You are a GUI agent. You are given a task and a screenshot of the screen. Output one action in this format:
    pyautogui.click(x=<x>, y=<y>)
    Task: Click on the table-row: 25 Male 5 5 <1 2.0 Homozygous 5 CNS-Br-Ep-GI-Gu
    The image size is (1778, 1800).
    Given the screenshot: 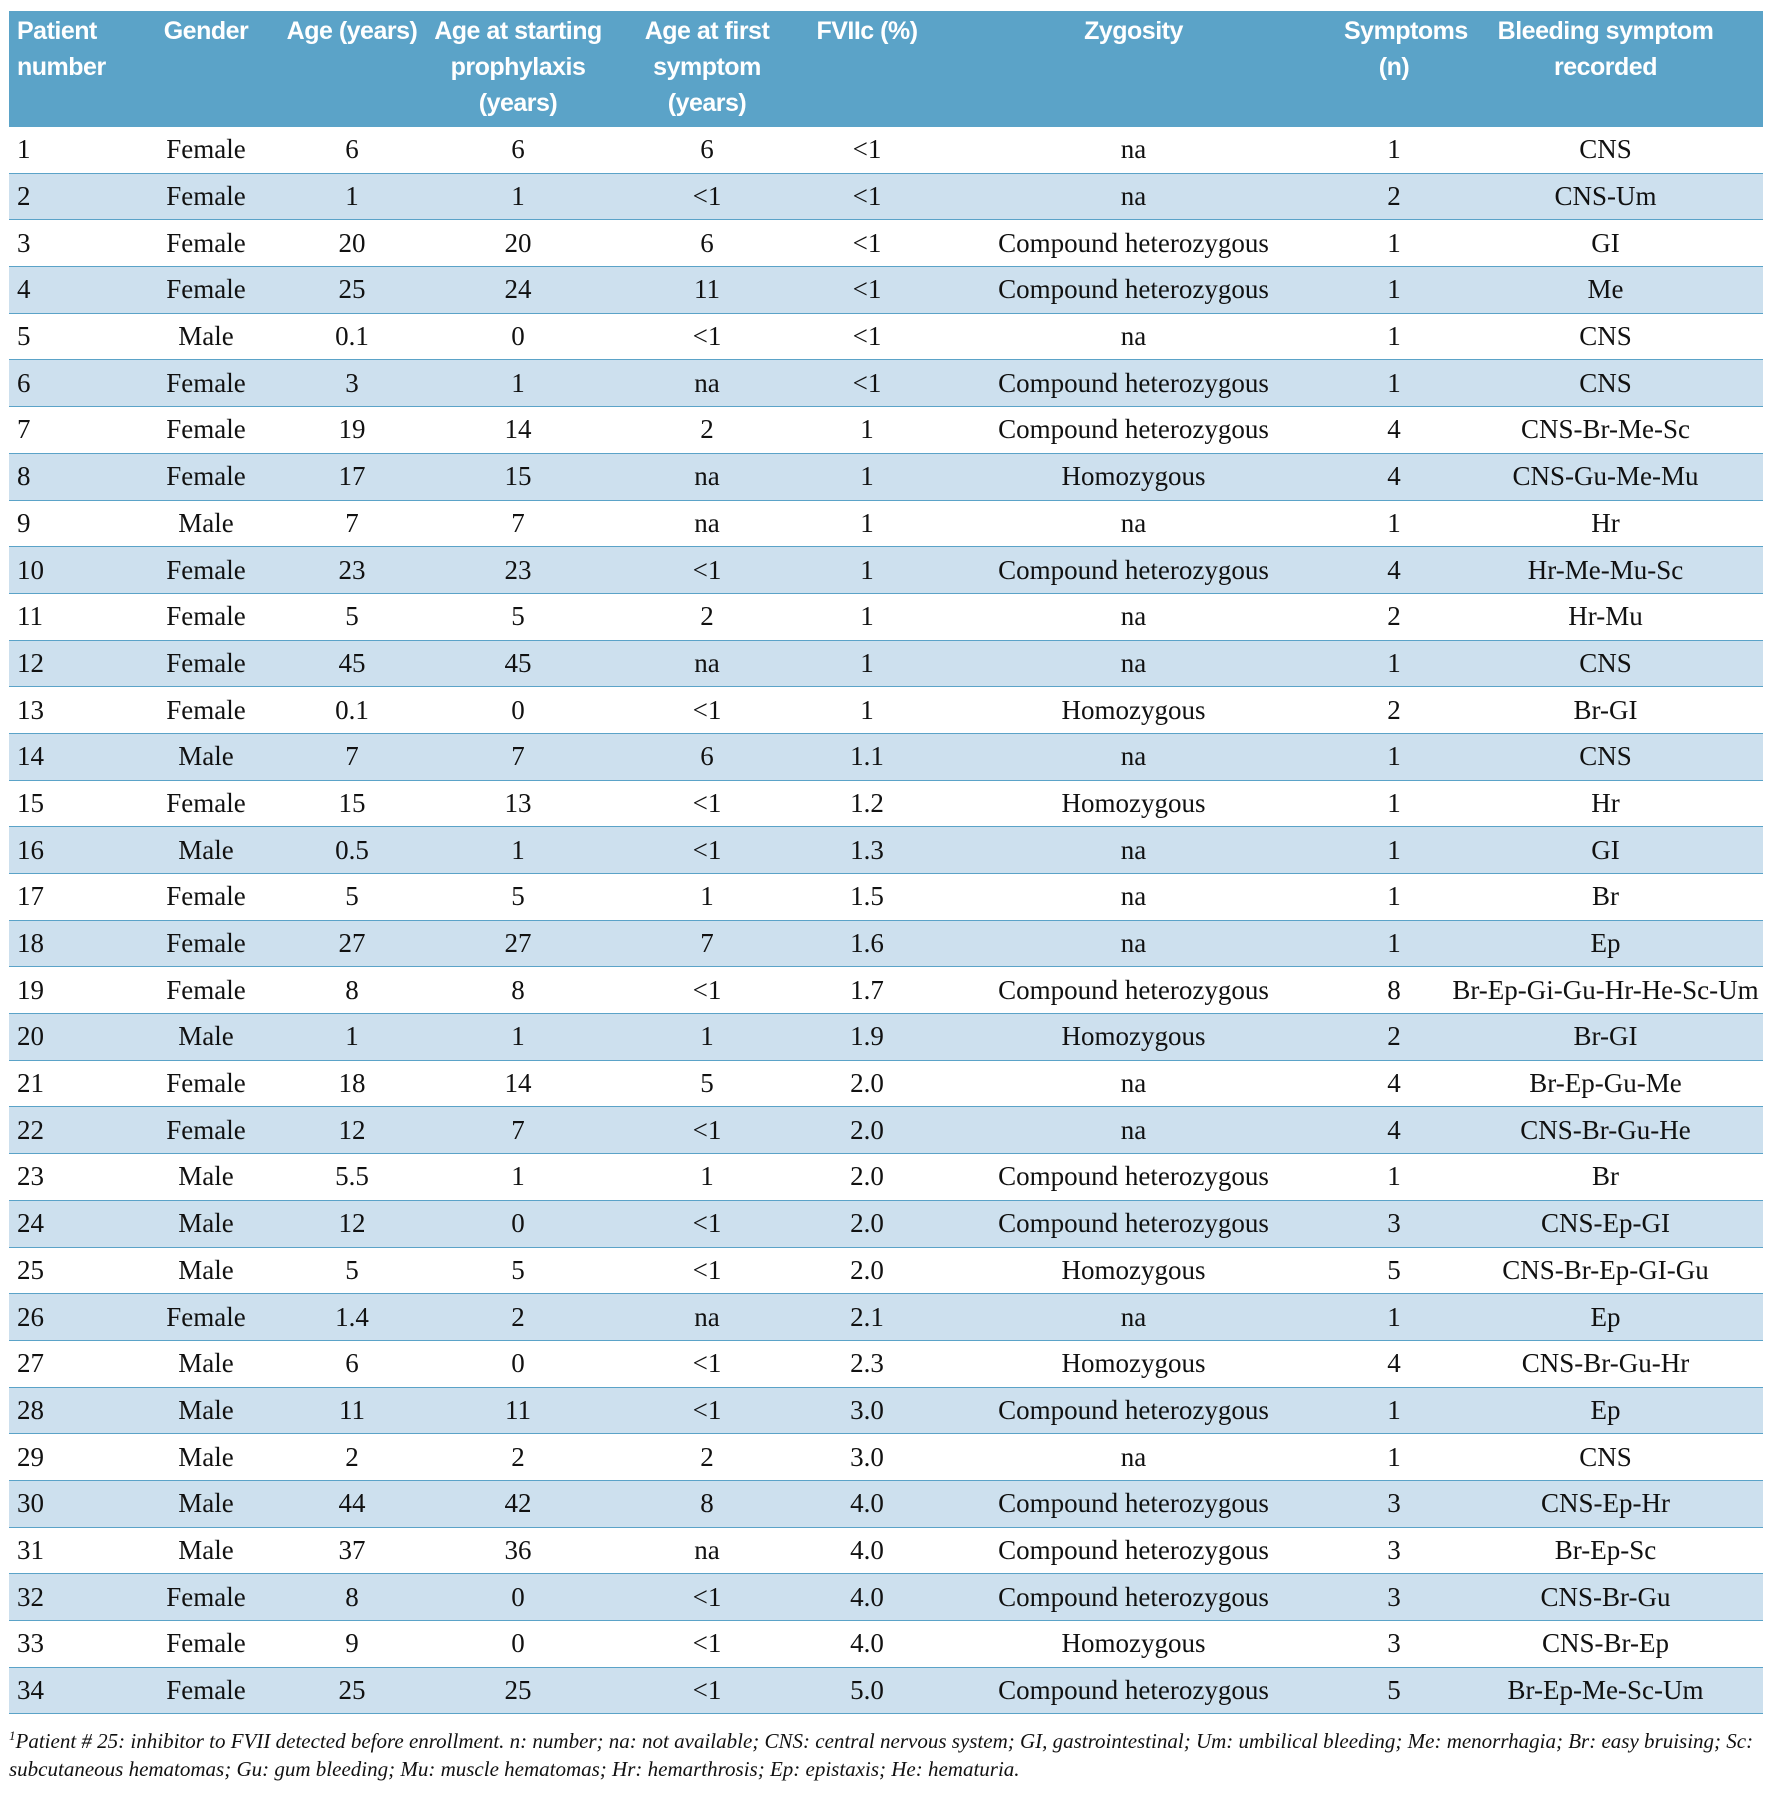 What is the action you would take?
    pyautogui.click(x=886, y=1271)
    